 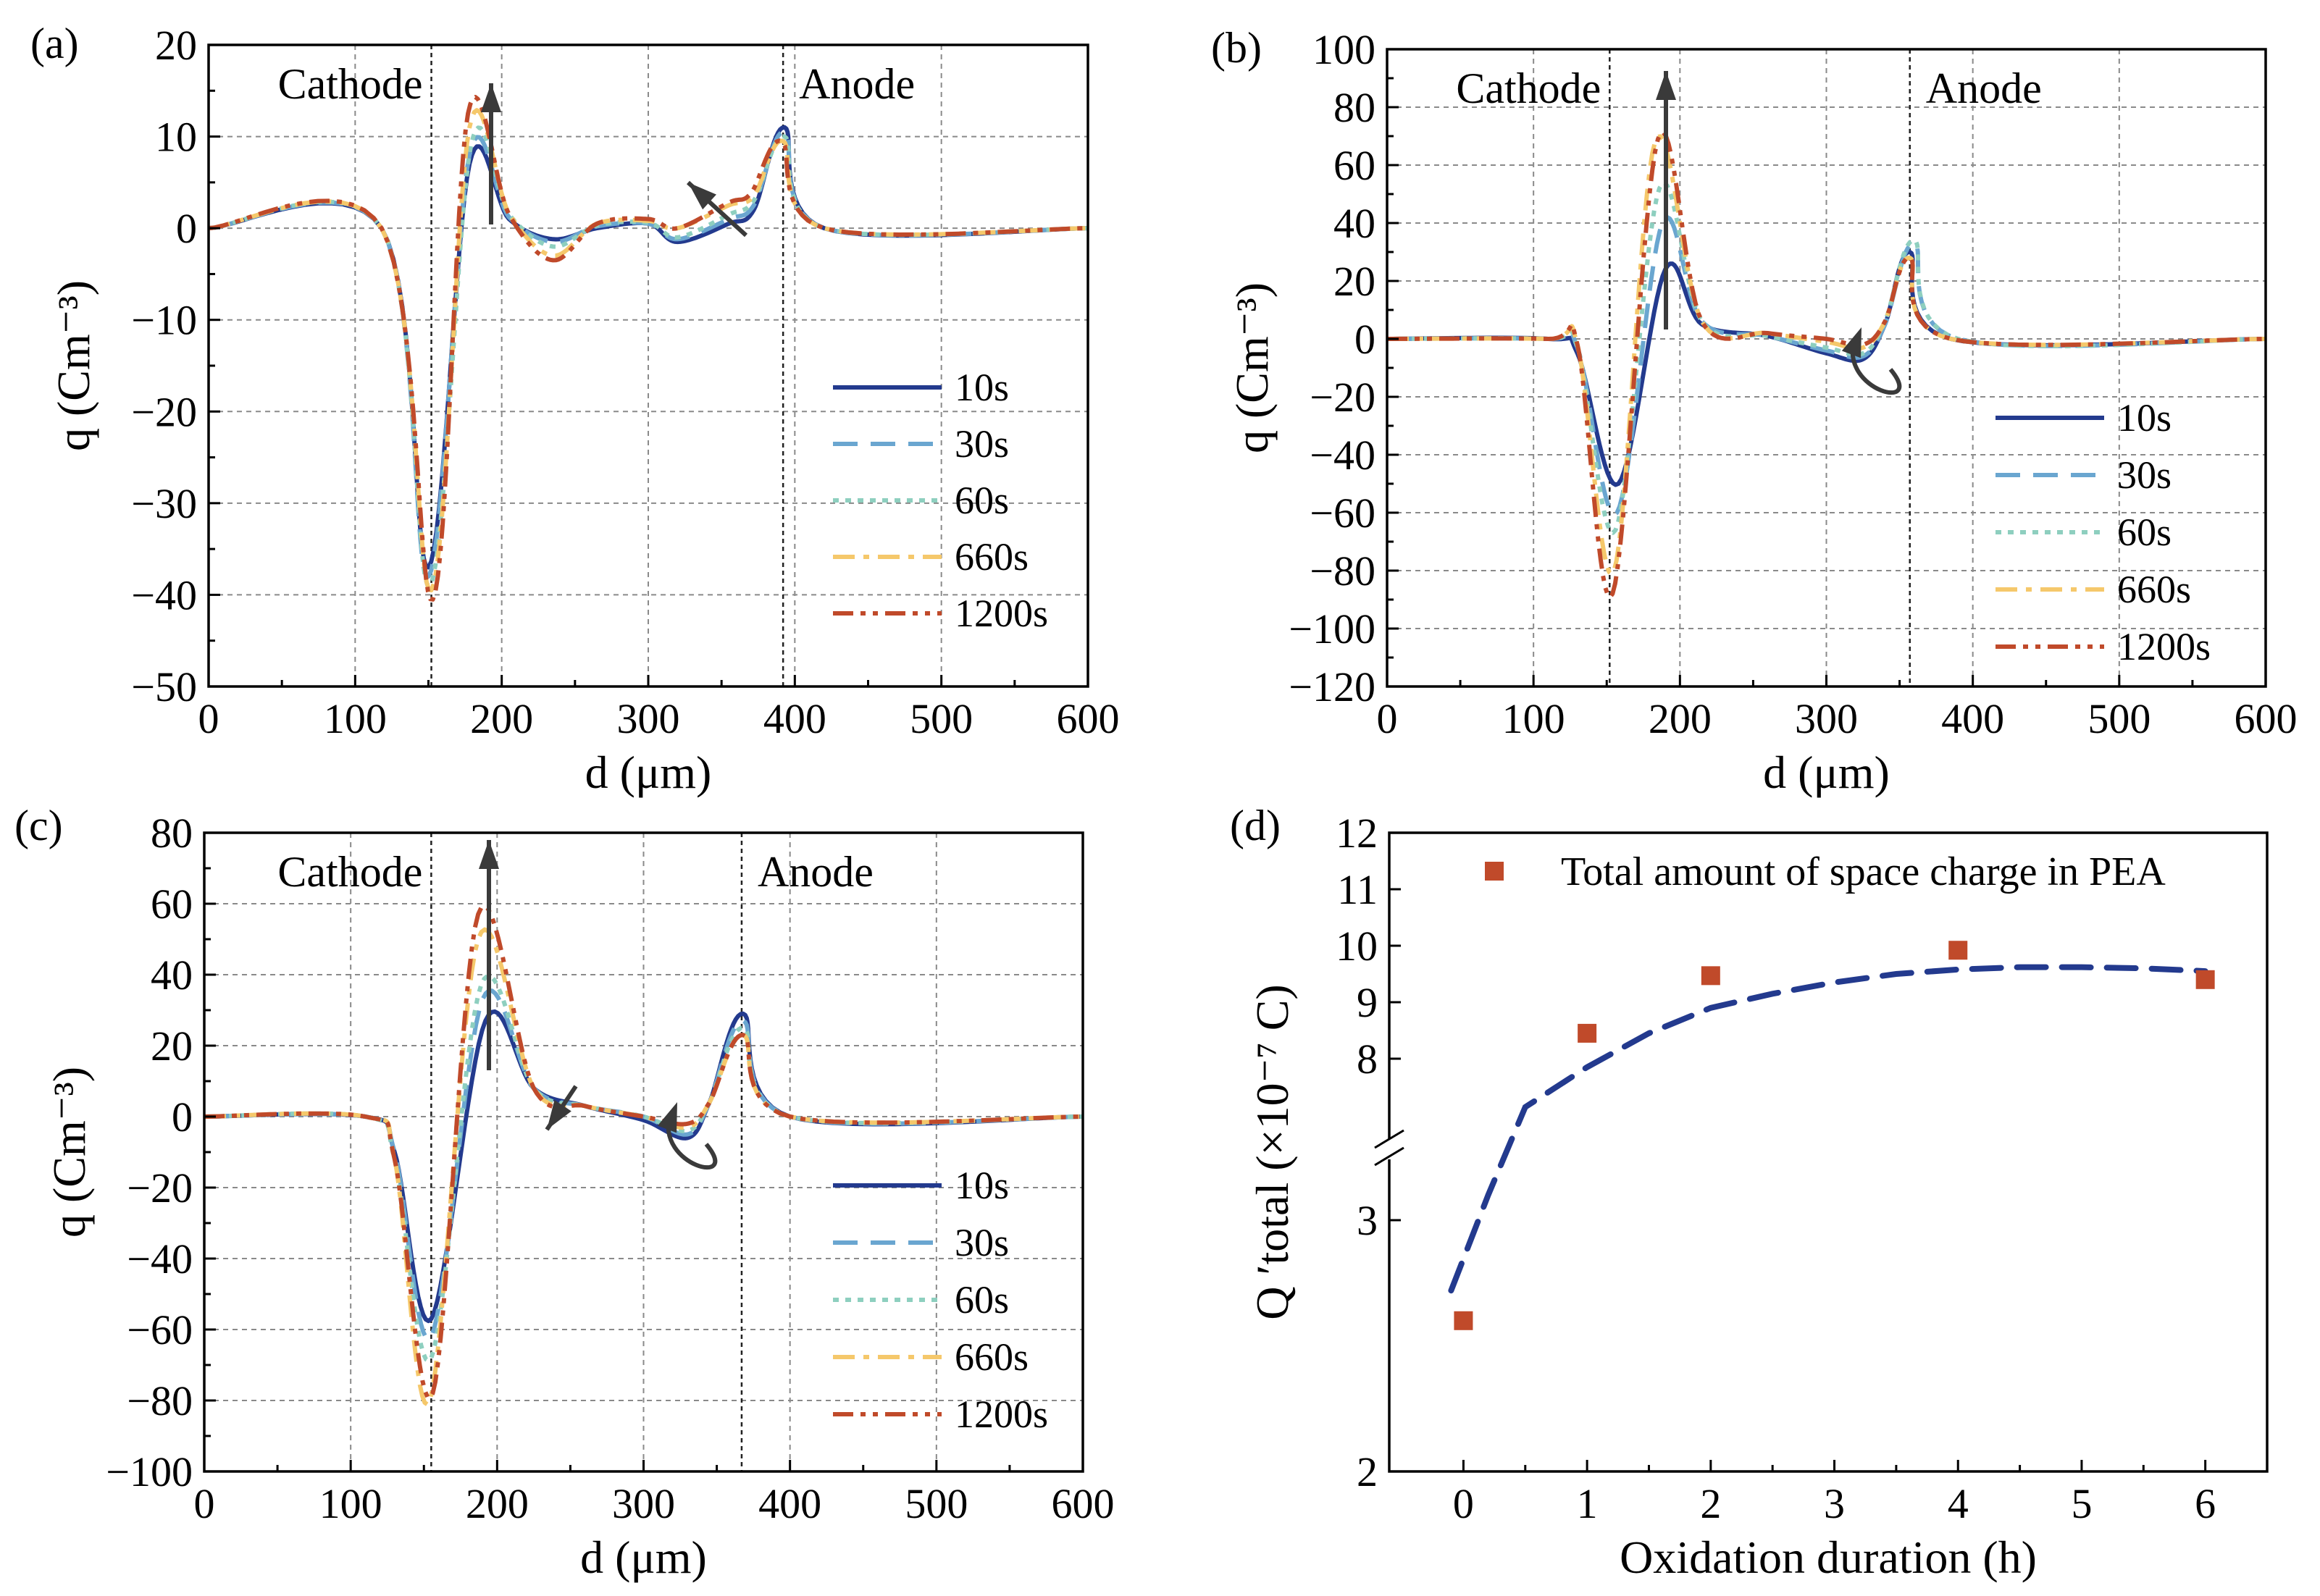 I want to click on legend-marker, so click(x=1494, y=871).